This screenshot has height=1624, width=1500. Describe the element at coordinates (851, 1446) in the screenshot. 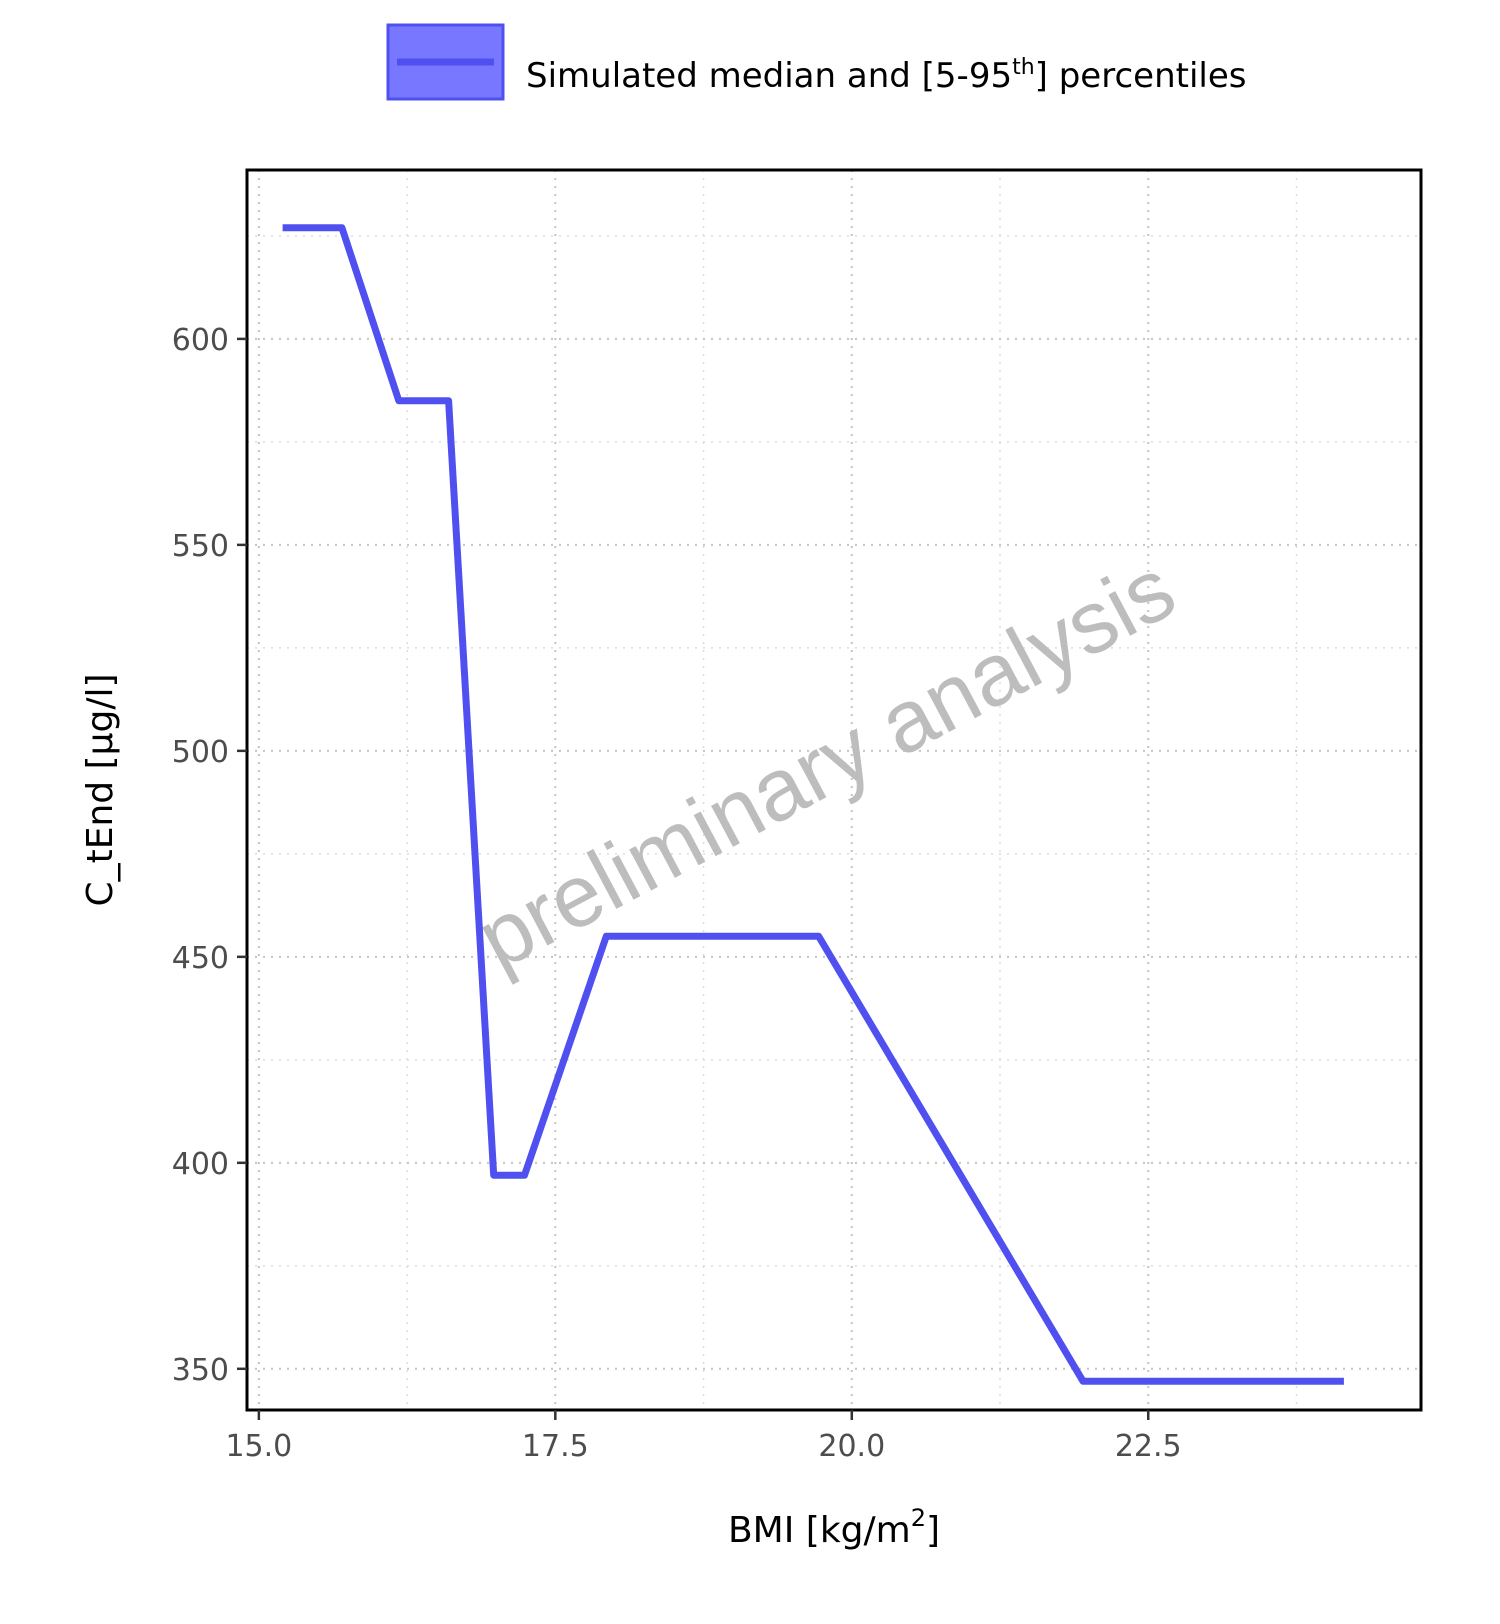

I see `x-tick-label: 20.0` at that location.